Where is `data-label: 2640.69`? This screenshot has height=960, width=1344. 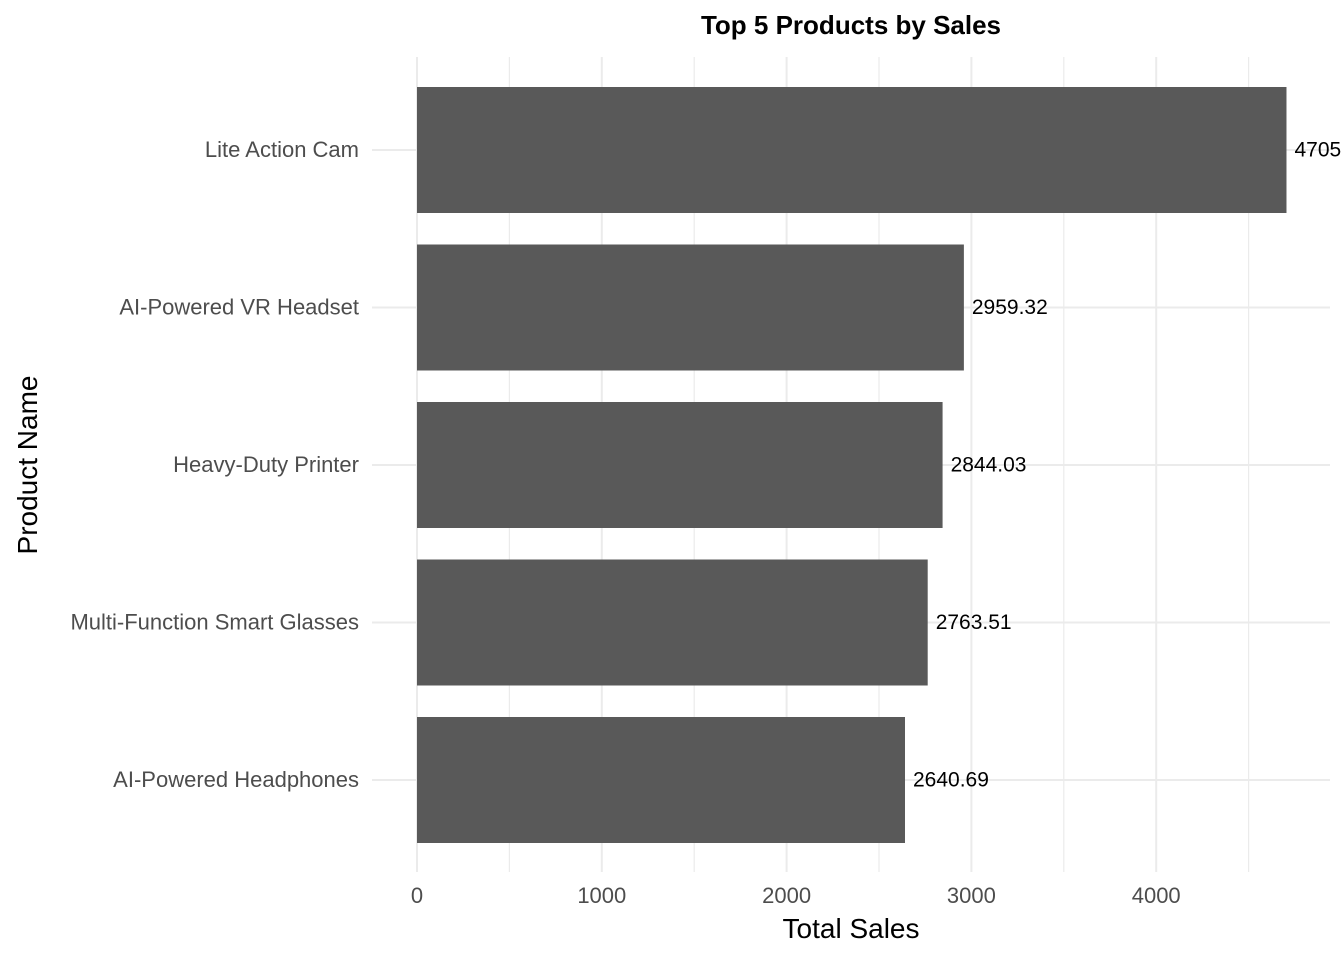 data-label: 2640.69 is located at coordinates (951, 780).